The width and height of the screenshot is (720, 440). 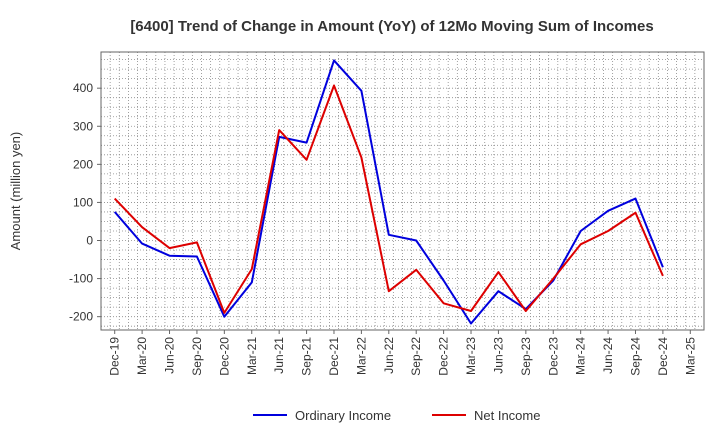 What do you see at coordinates (507, 415) in the screenshot?
I see `legend-label: Net Income` at bounding box center [507, 415].